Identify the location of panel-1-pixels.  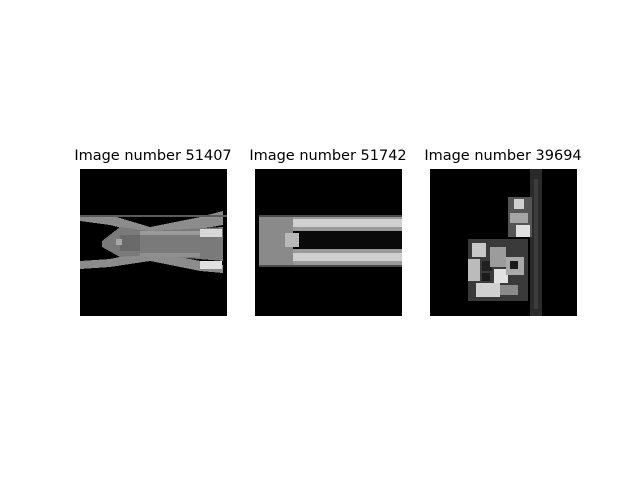
(153, 242).